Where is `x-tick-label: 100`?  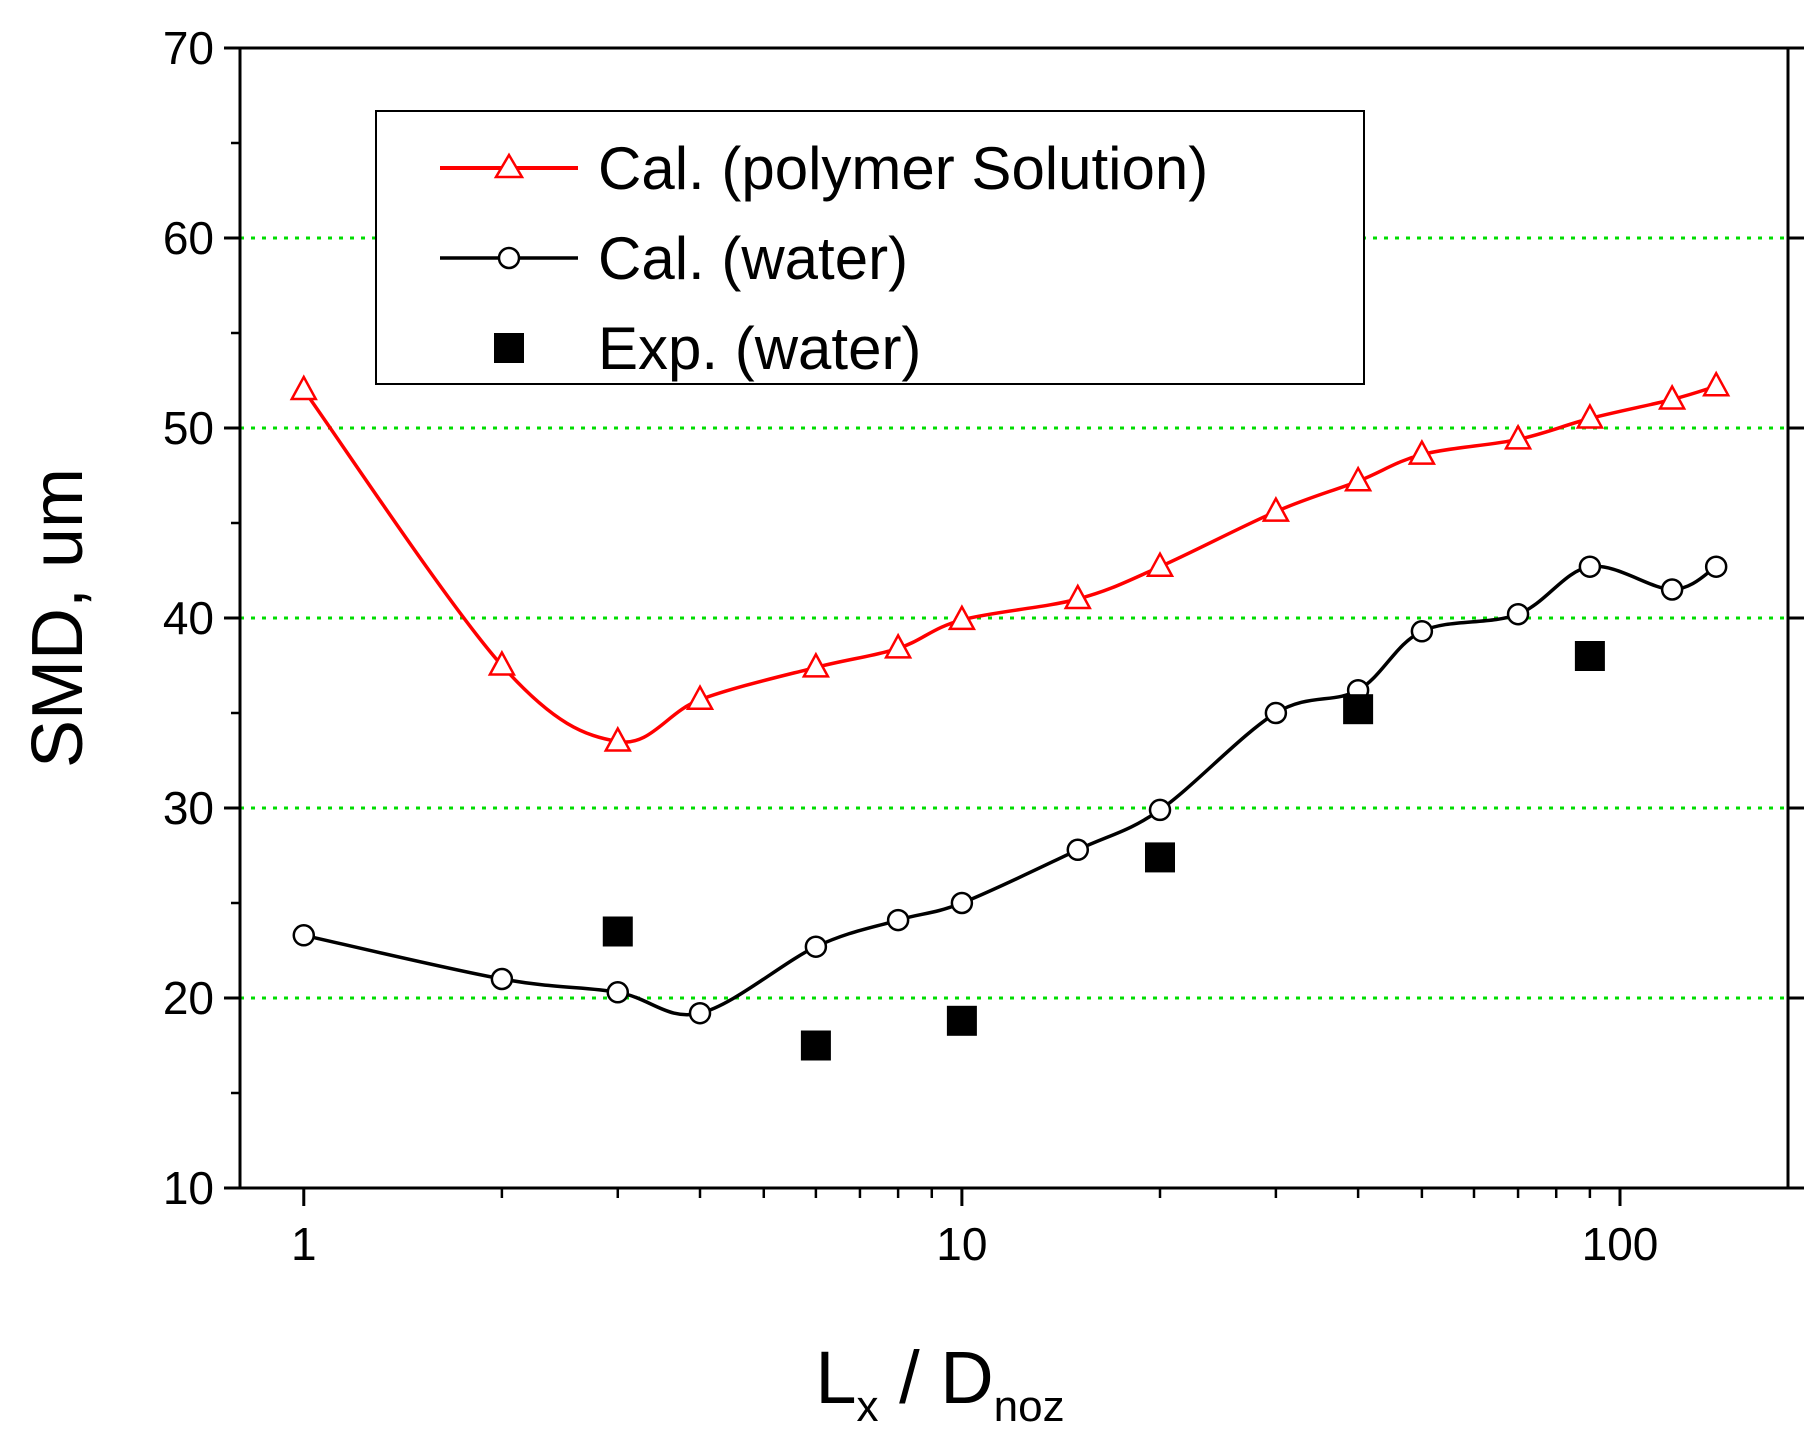
x-tick-label: 100 is located at coordinates (1620, 1244).